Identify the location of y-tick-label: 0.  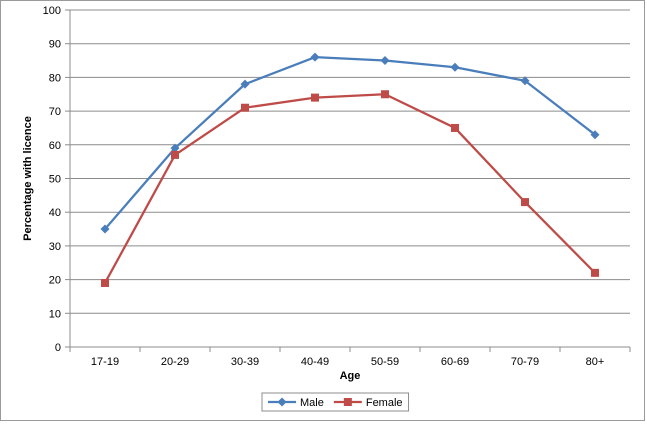
(58, 348).